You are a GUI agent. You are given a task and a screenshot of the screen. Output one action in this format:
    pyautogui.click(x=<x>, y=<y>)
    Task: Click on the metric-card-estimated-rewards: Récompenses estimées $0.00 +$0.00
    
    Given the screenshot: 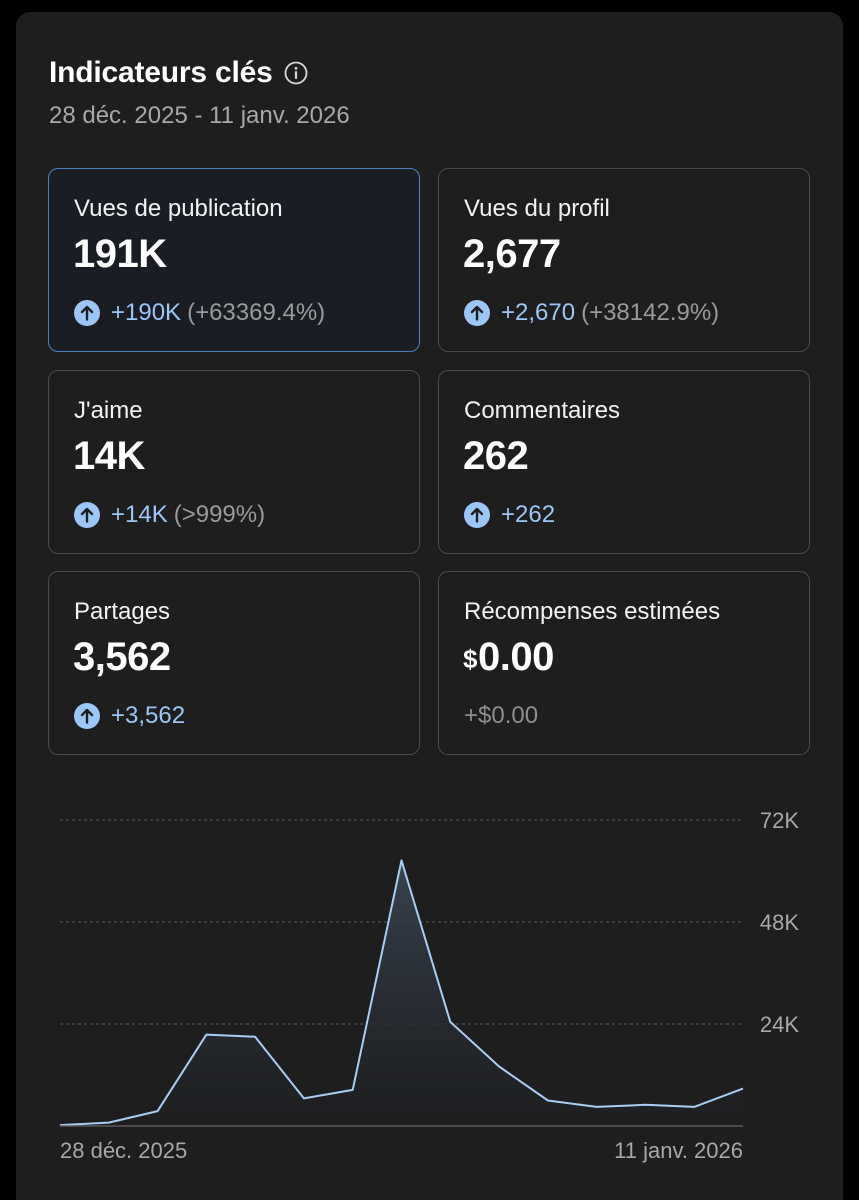 What is the action you would take?
    pyautogui.click(x=624, y=663)
    